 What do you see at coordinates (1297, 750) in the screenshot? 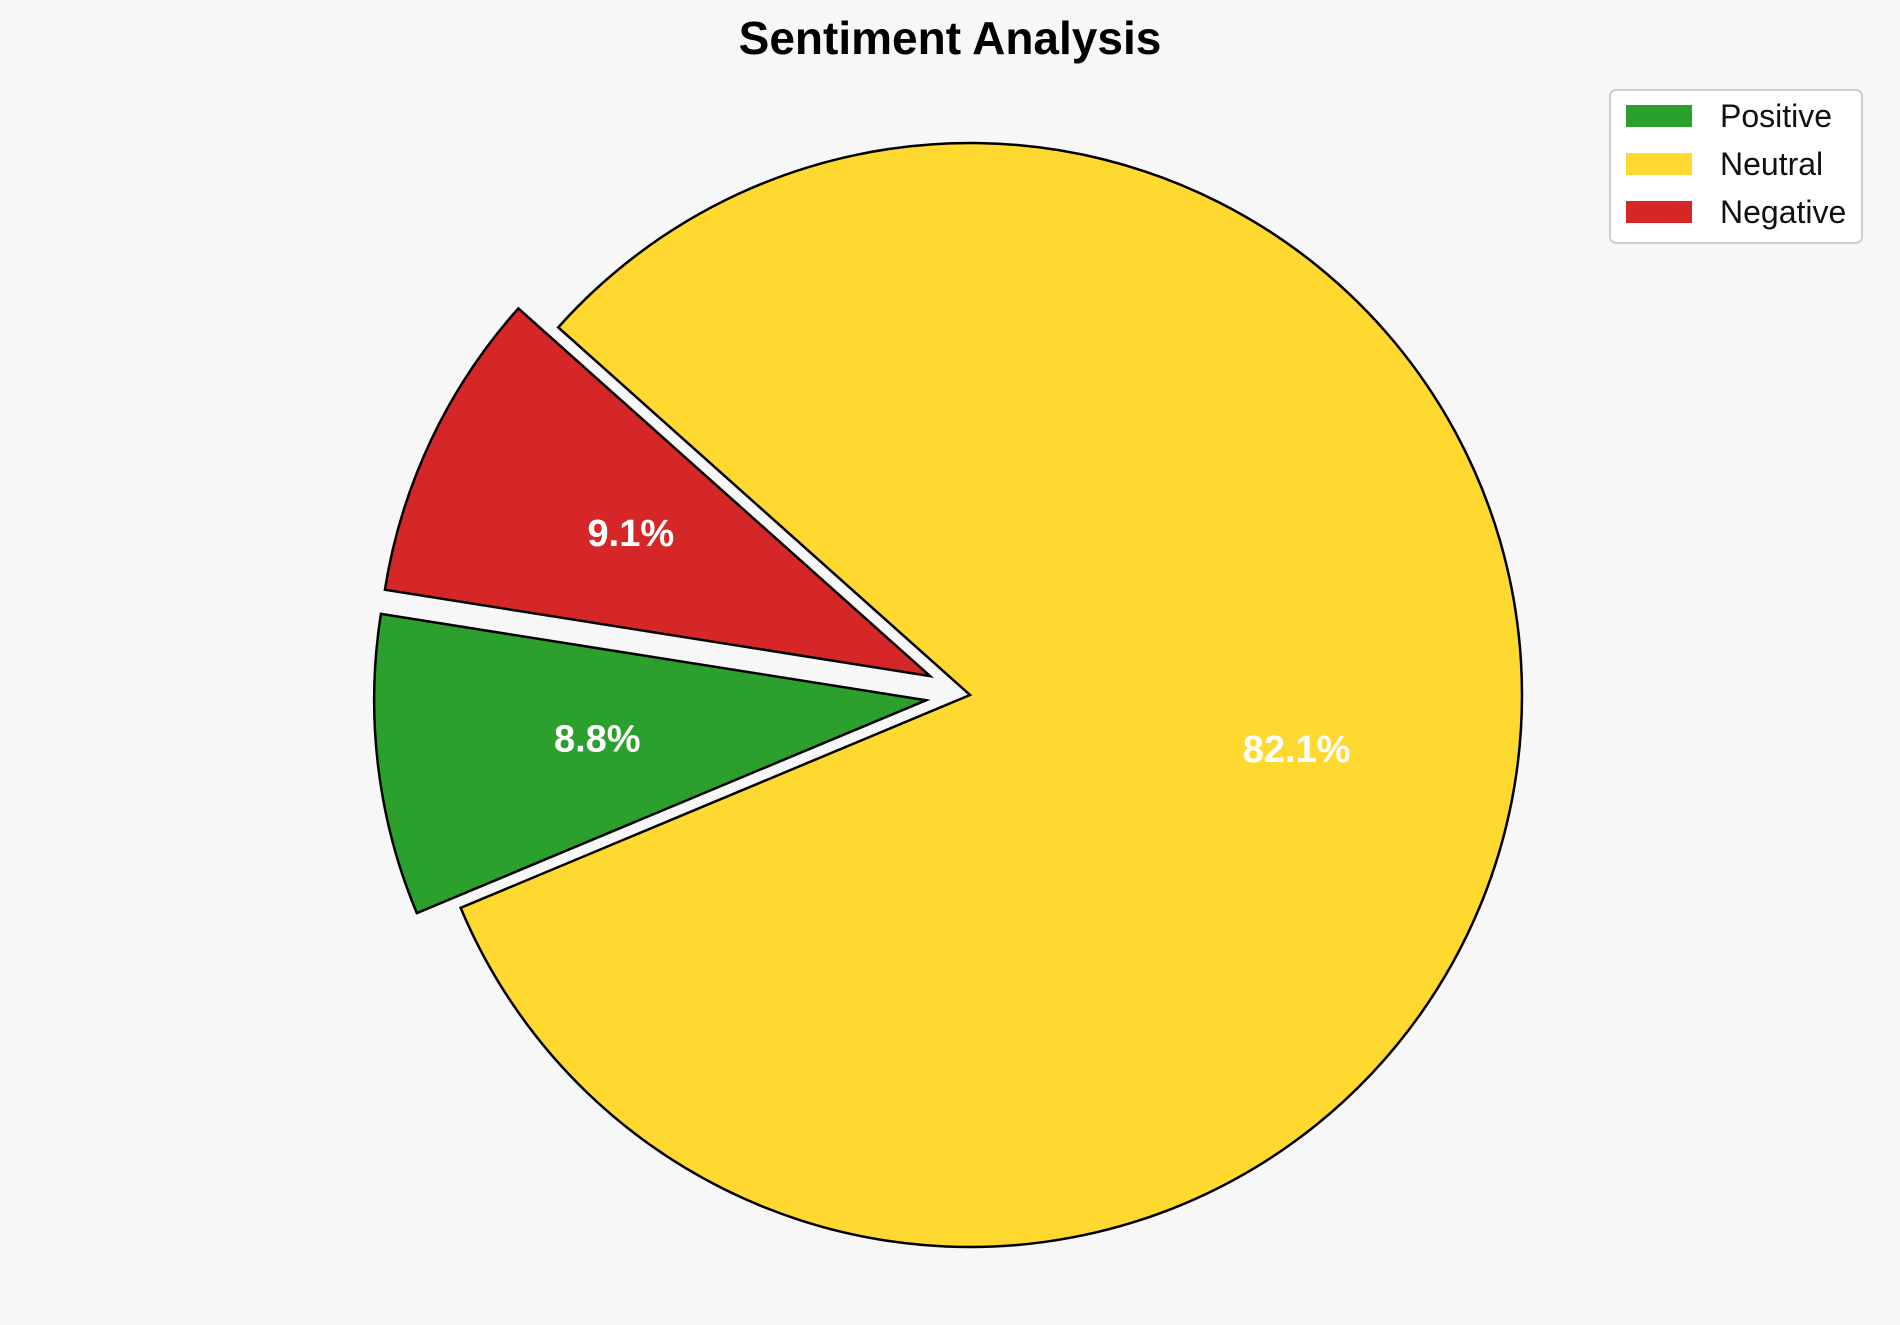
I see `slice-label-neutral: 82.1%` at bounding box center [1297, 750].